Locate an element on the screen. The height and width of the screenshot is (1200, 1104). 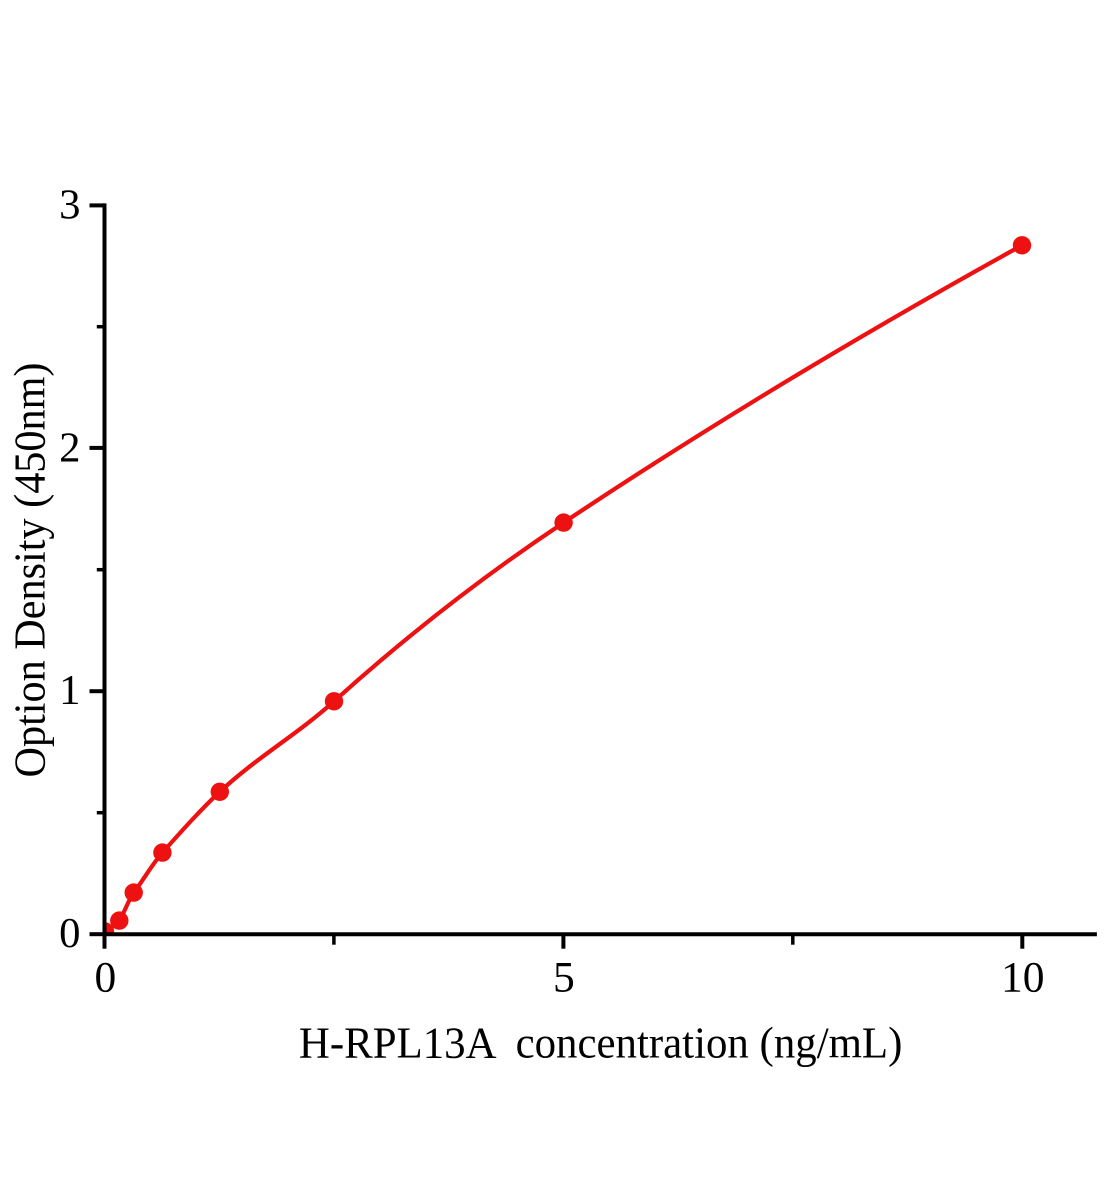
svg-text:H-RPL13A concentration (ng/mL: H-RPL13A concentration (ng/mL) is located at coordinates (601, 1042).